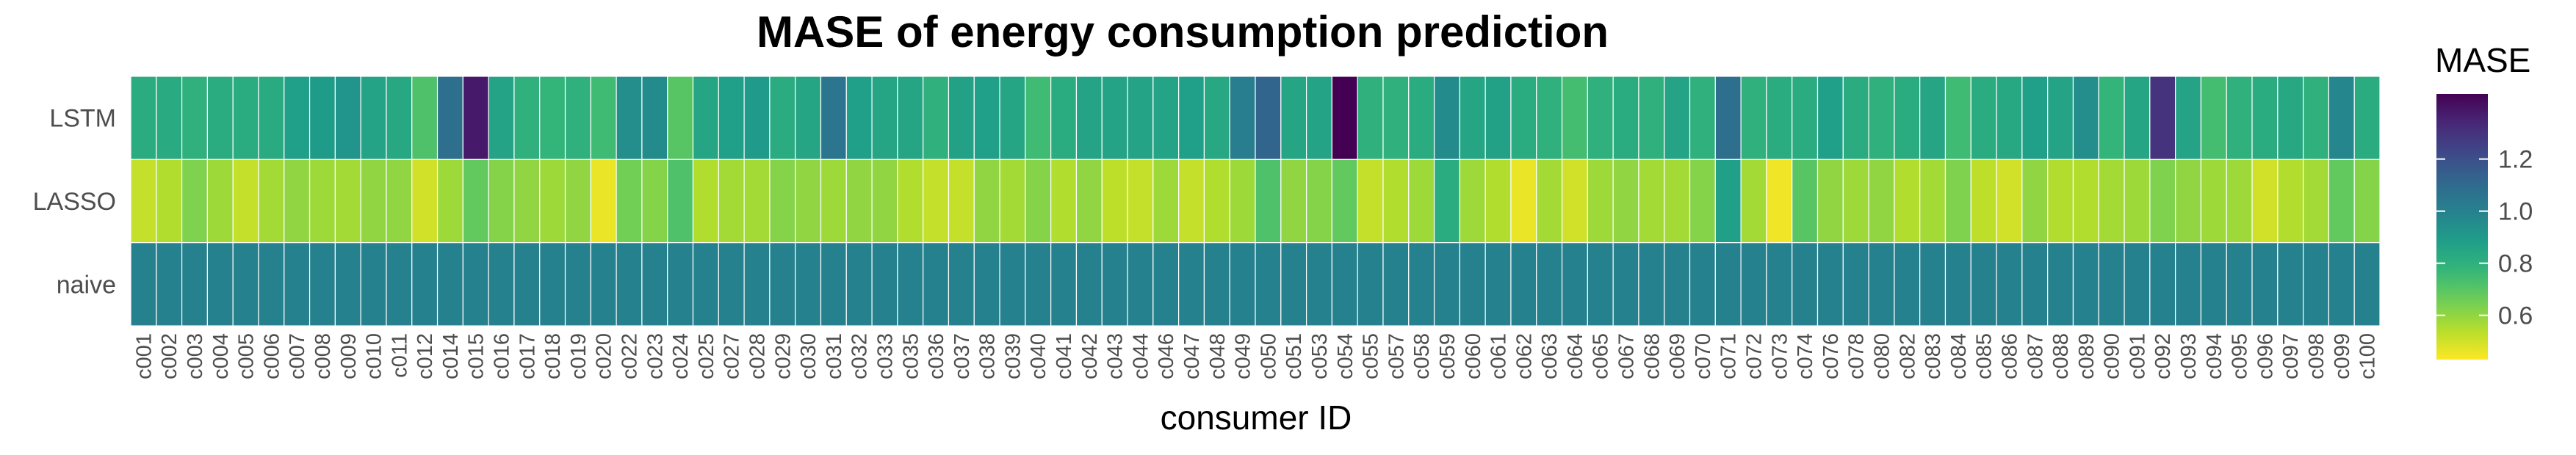 This screenshot has height=455, width=2576. What do you see at coordinates (2462, 227) in the screenshot?
I see `colorbar` at bounding box center [2462, 227].